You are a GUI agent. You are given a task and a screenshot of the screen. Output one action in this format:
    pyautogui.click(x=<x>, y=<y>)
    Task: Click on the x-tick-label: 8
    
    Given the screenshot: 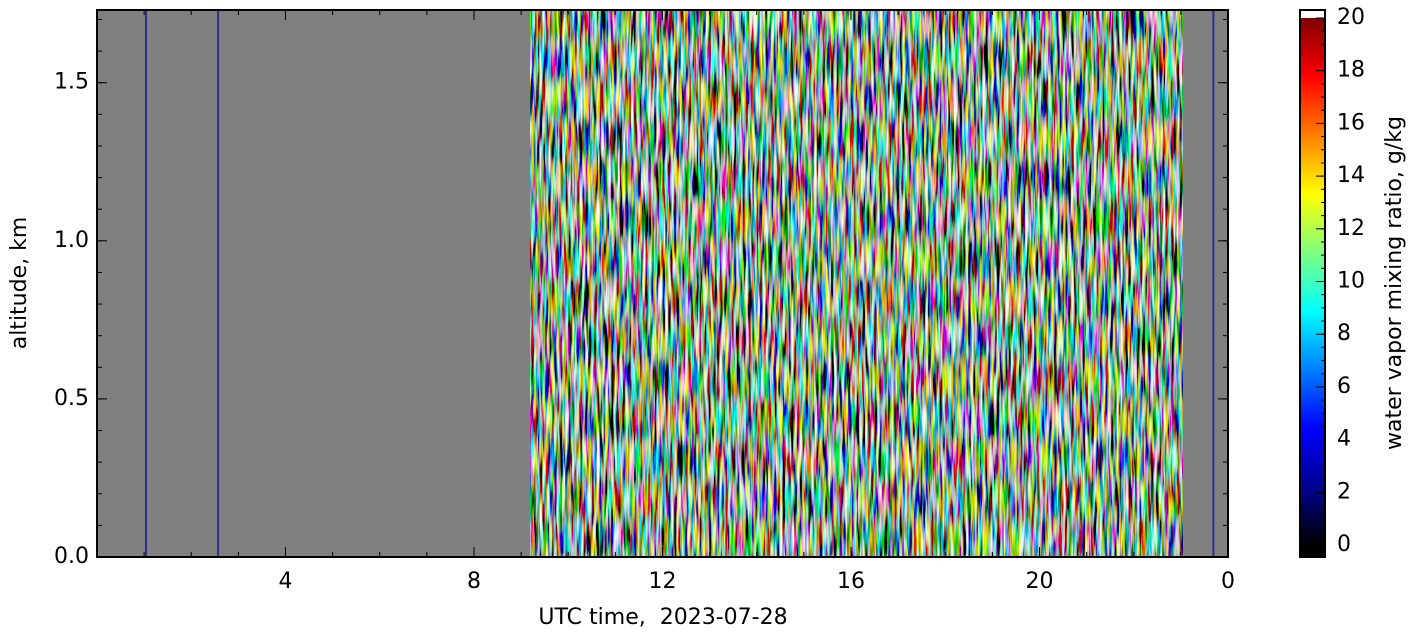 What is the action you would take?
    pyautogui.click(x=474, y=581)
    